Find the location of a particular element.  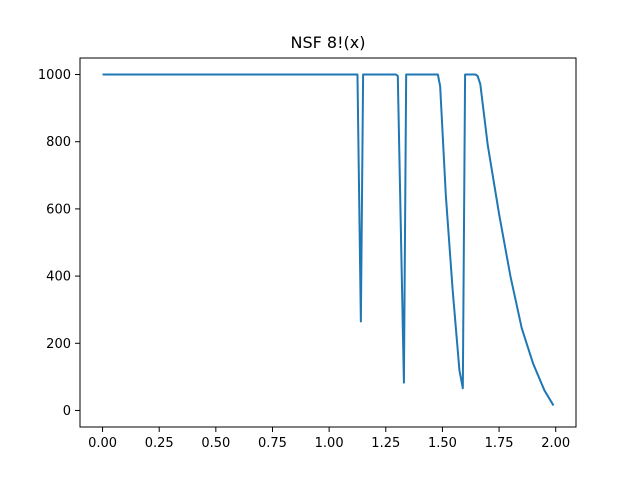

x-tick-label: 2.00 is located at coordinates (555, 443).